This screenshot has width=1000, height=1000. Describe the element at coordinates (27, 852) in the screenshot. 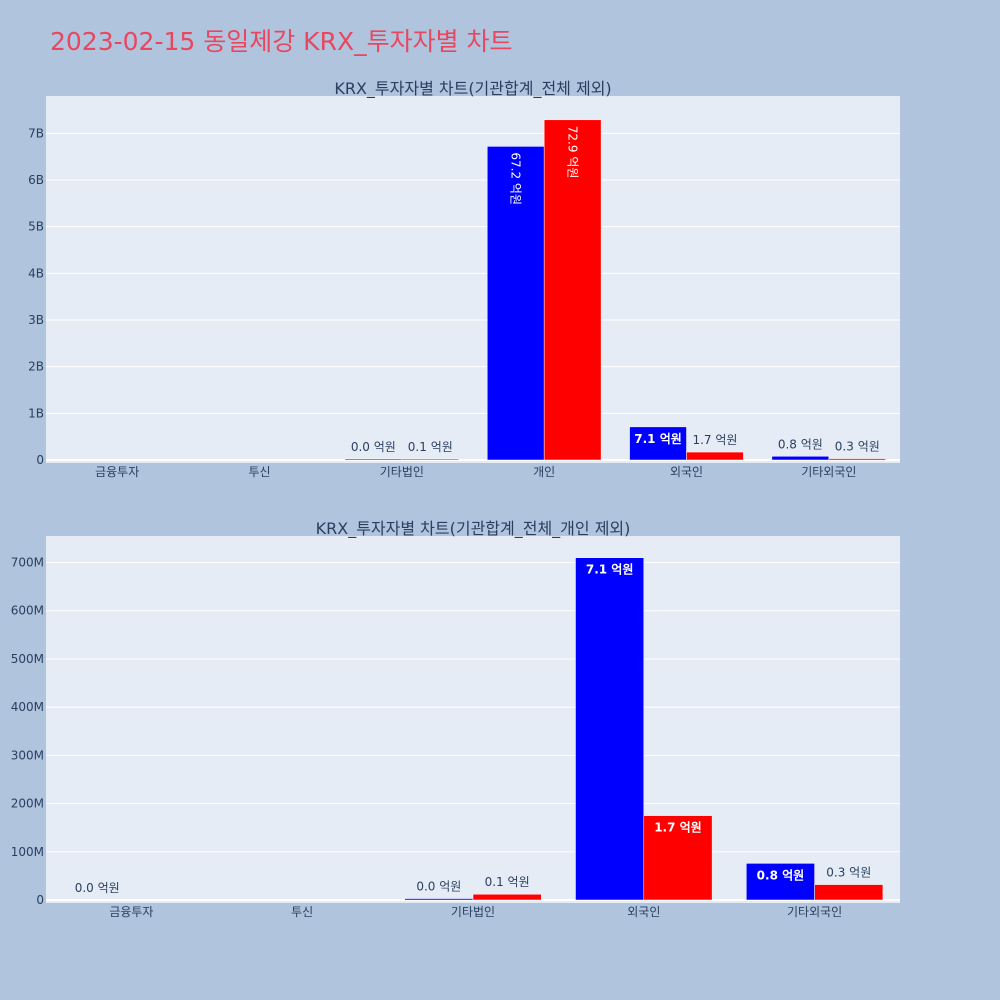

I see `y-tick-label: 100M` at that location.